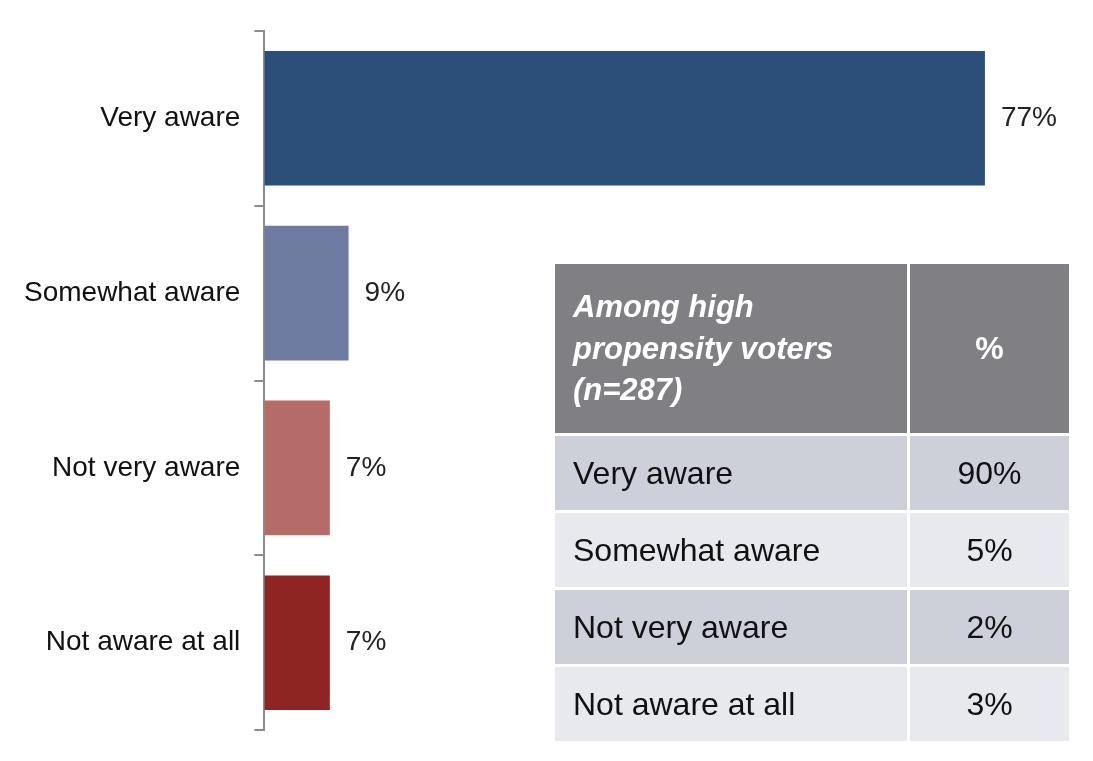  I want to click on category-label: Very aware, so click(731, 473).